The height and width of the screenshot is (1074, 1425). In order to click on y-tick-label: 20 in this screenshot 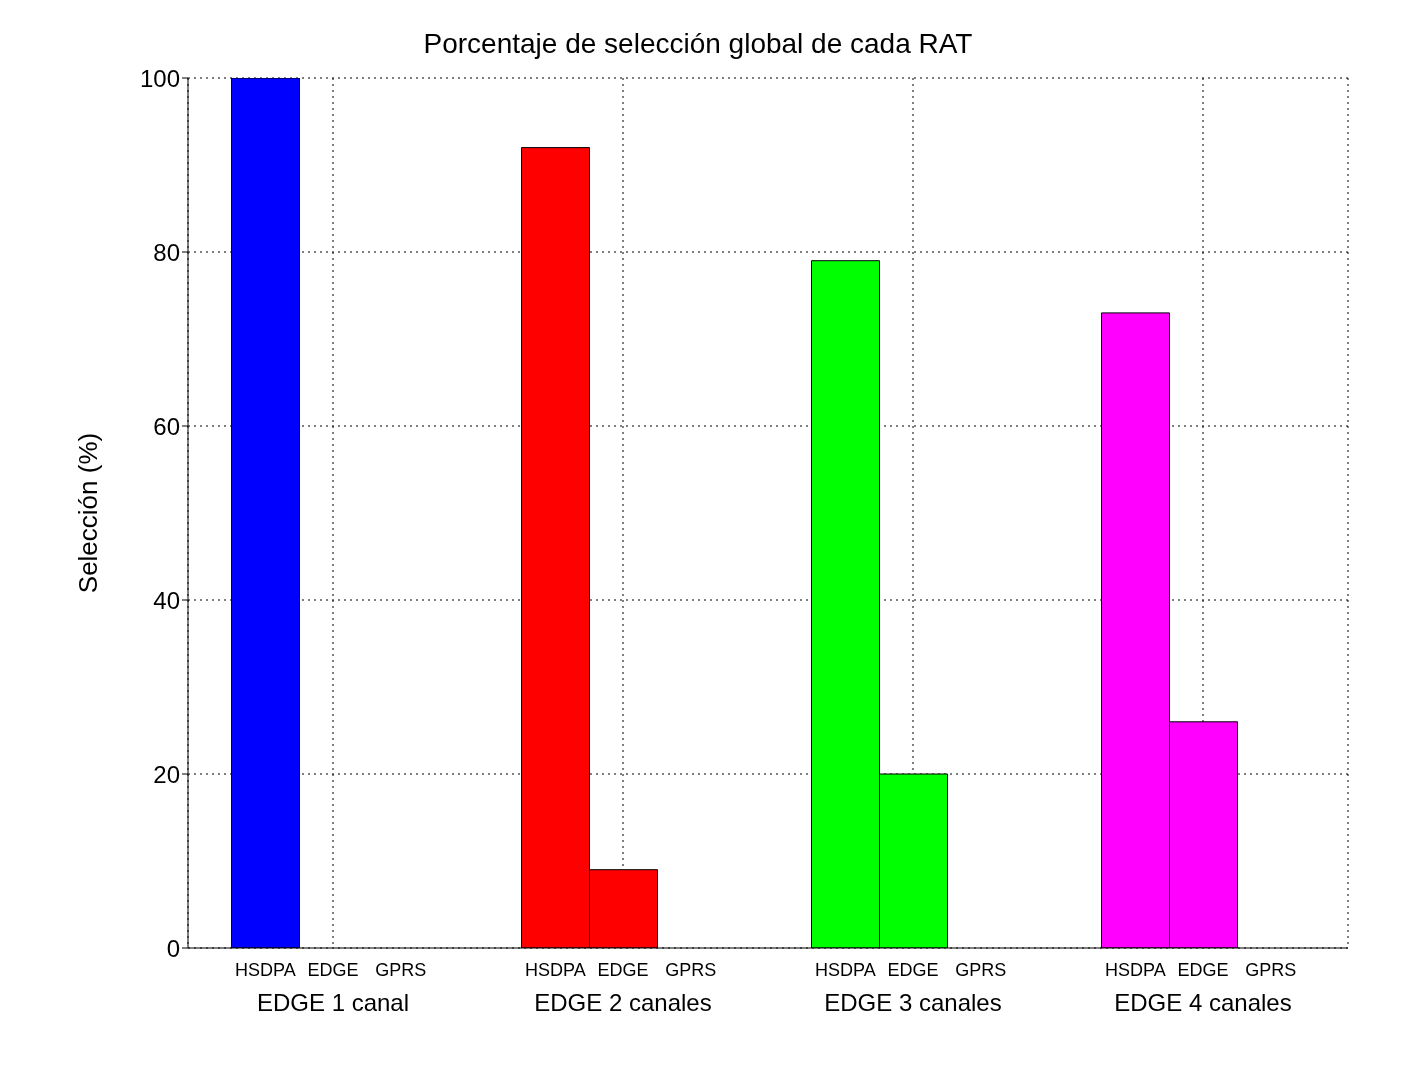, I will do `click(166, 774)`.